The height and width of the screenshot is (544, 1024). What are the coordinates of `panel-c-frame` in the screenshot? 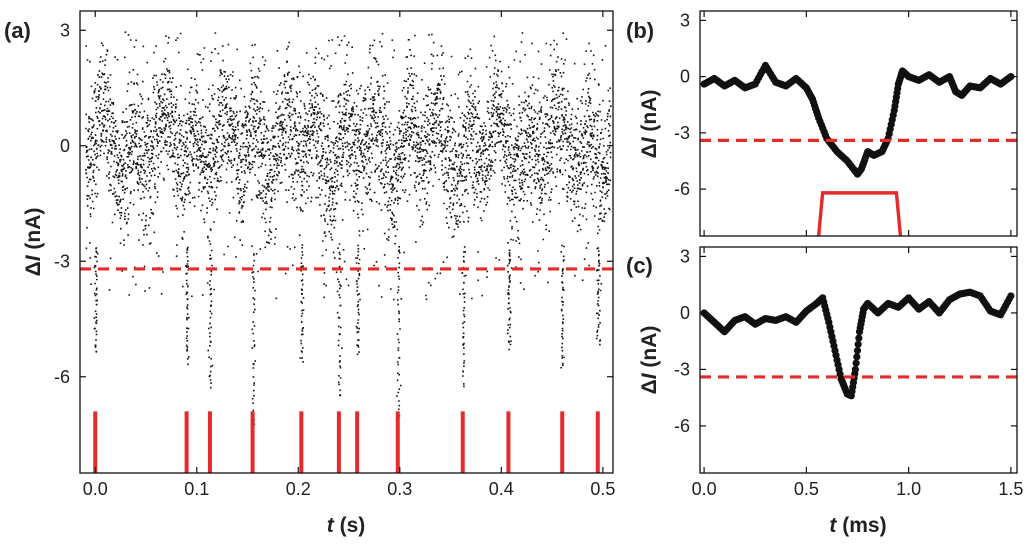 It's located at (858, 360).